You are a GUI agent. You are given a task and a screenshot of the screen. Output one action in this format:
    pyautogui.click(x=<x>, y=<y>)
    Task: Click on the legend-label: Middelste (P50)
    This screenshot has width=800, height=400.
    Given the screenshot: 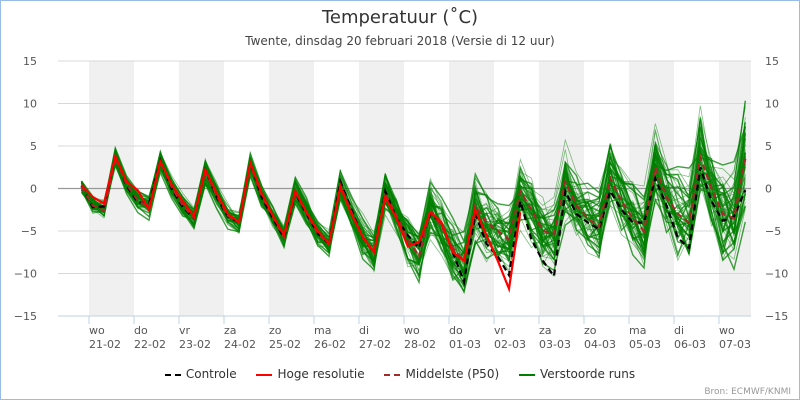 What is the action you would take?
    pyautogui.click(x=452, y=374)
    